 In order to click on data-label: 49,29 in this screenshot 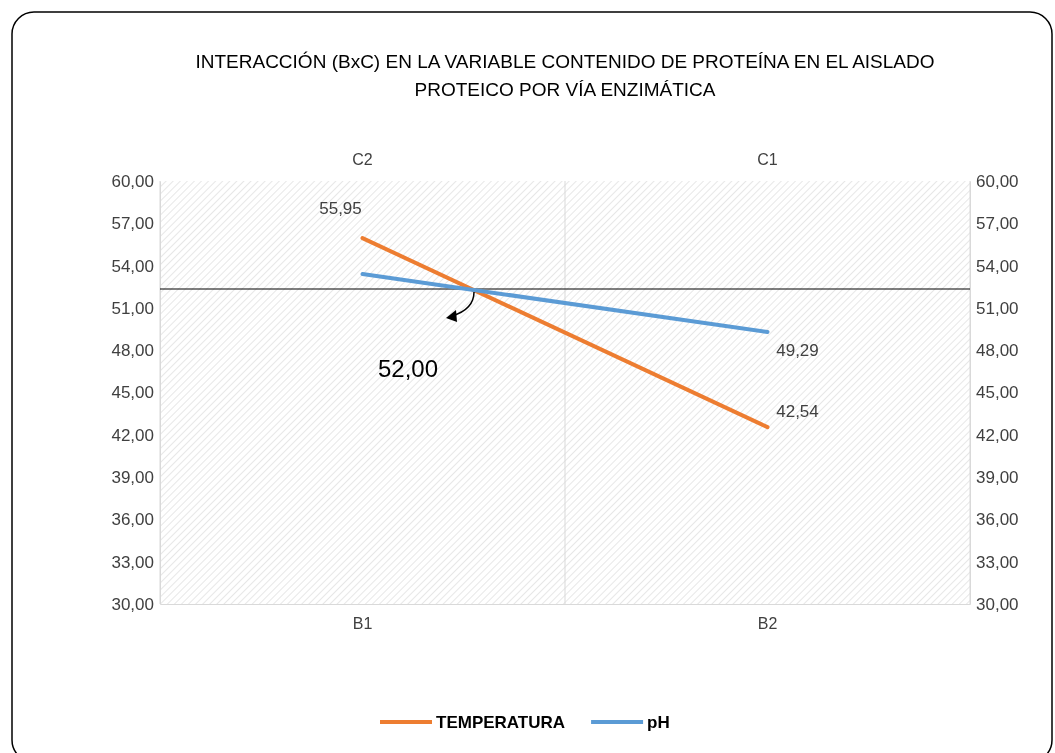, I will do `click(797, 351)`.